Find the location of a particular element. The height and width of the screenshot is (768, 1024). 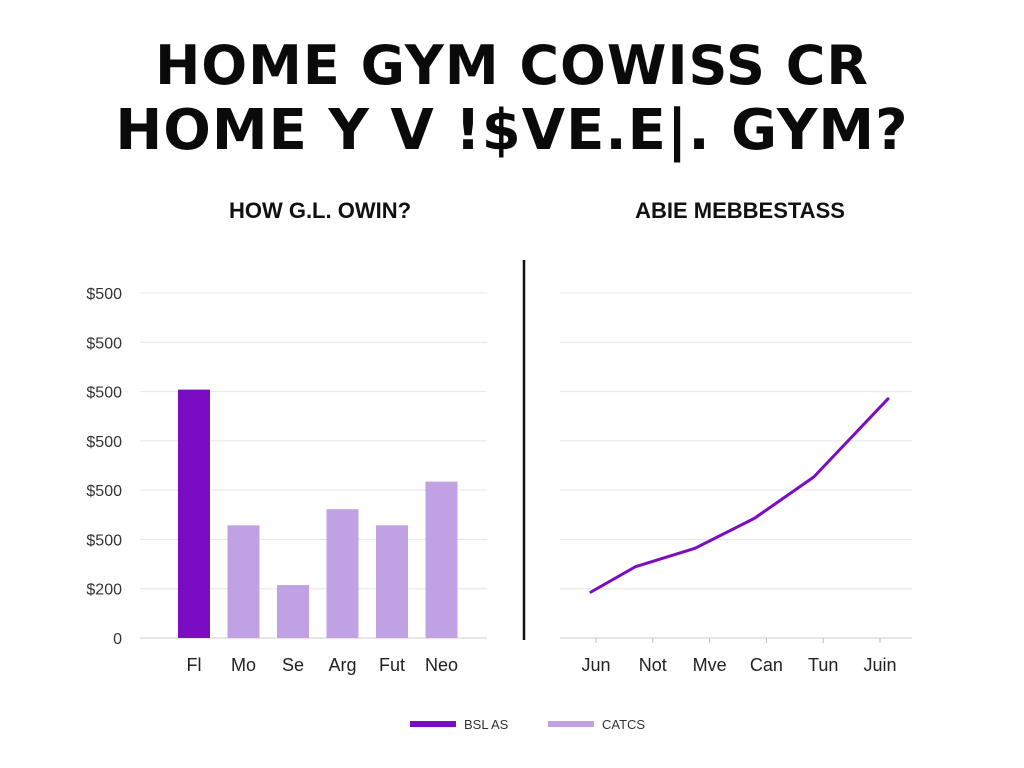

bar-x-tick-label: Fut is located at coordinates (392, 665).